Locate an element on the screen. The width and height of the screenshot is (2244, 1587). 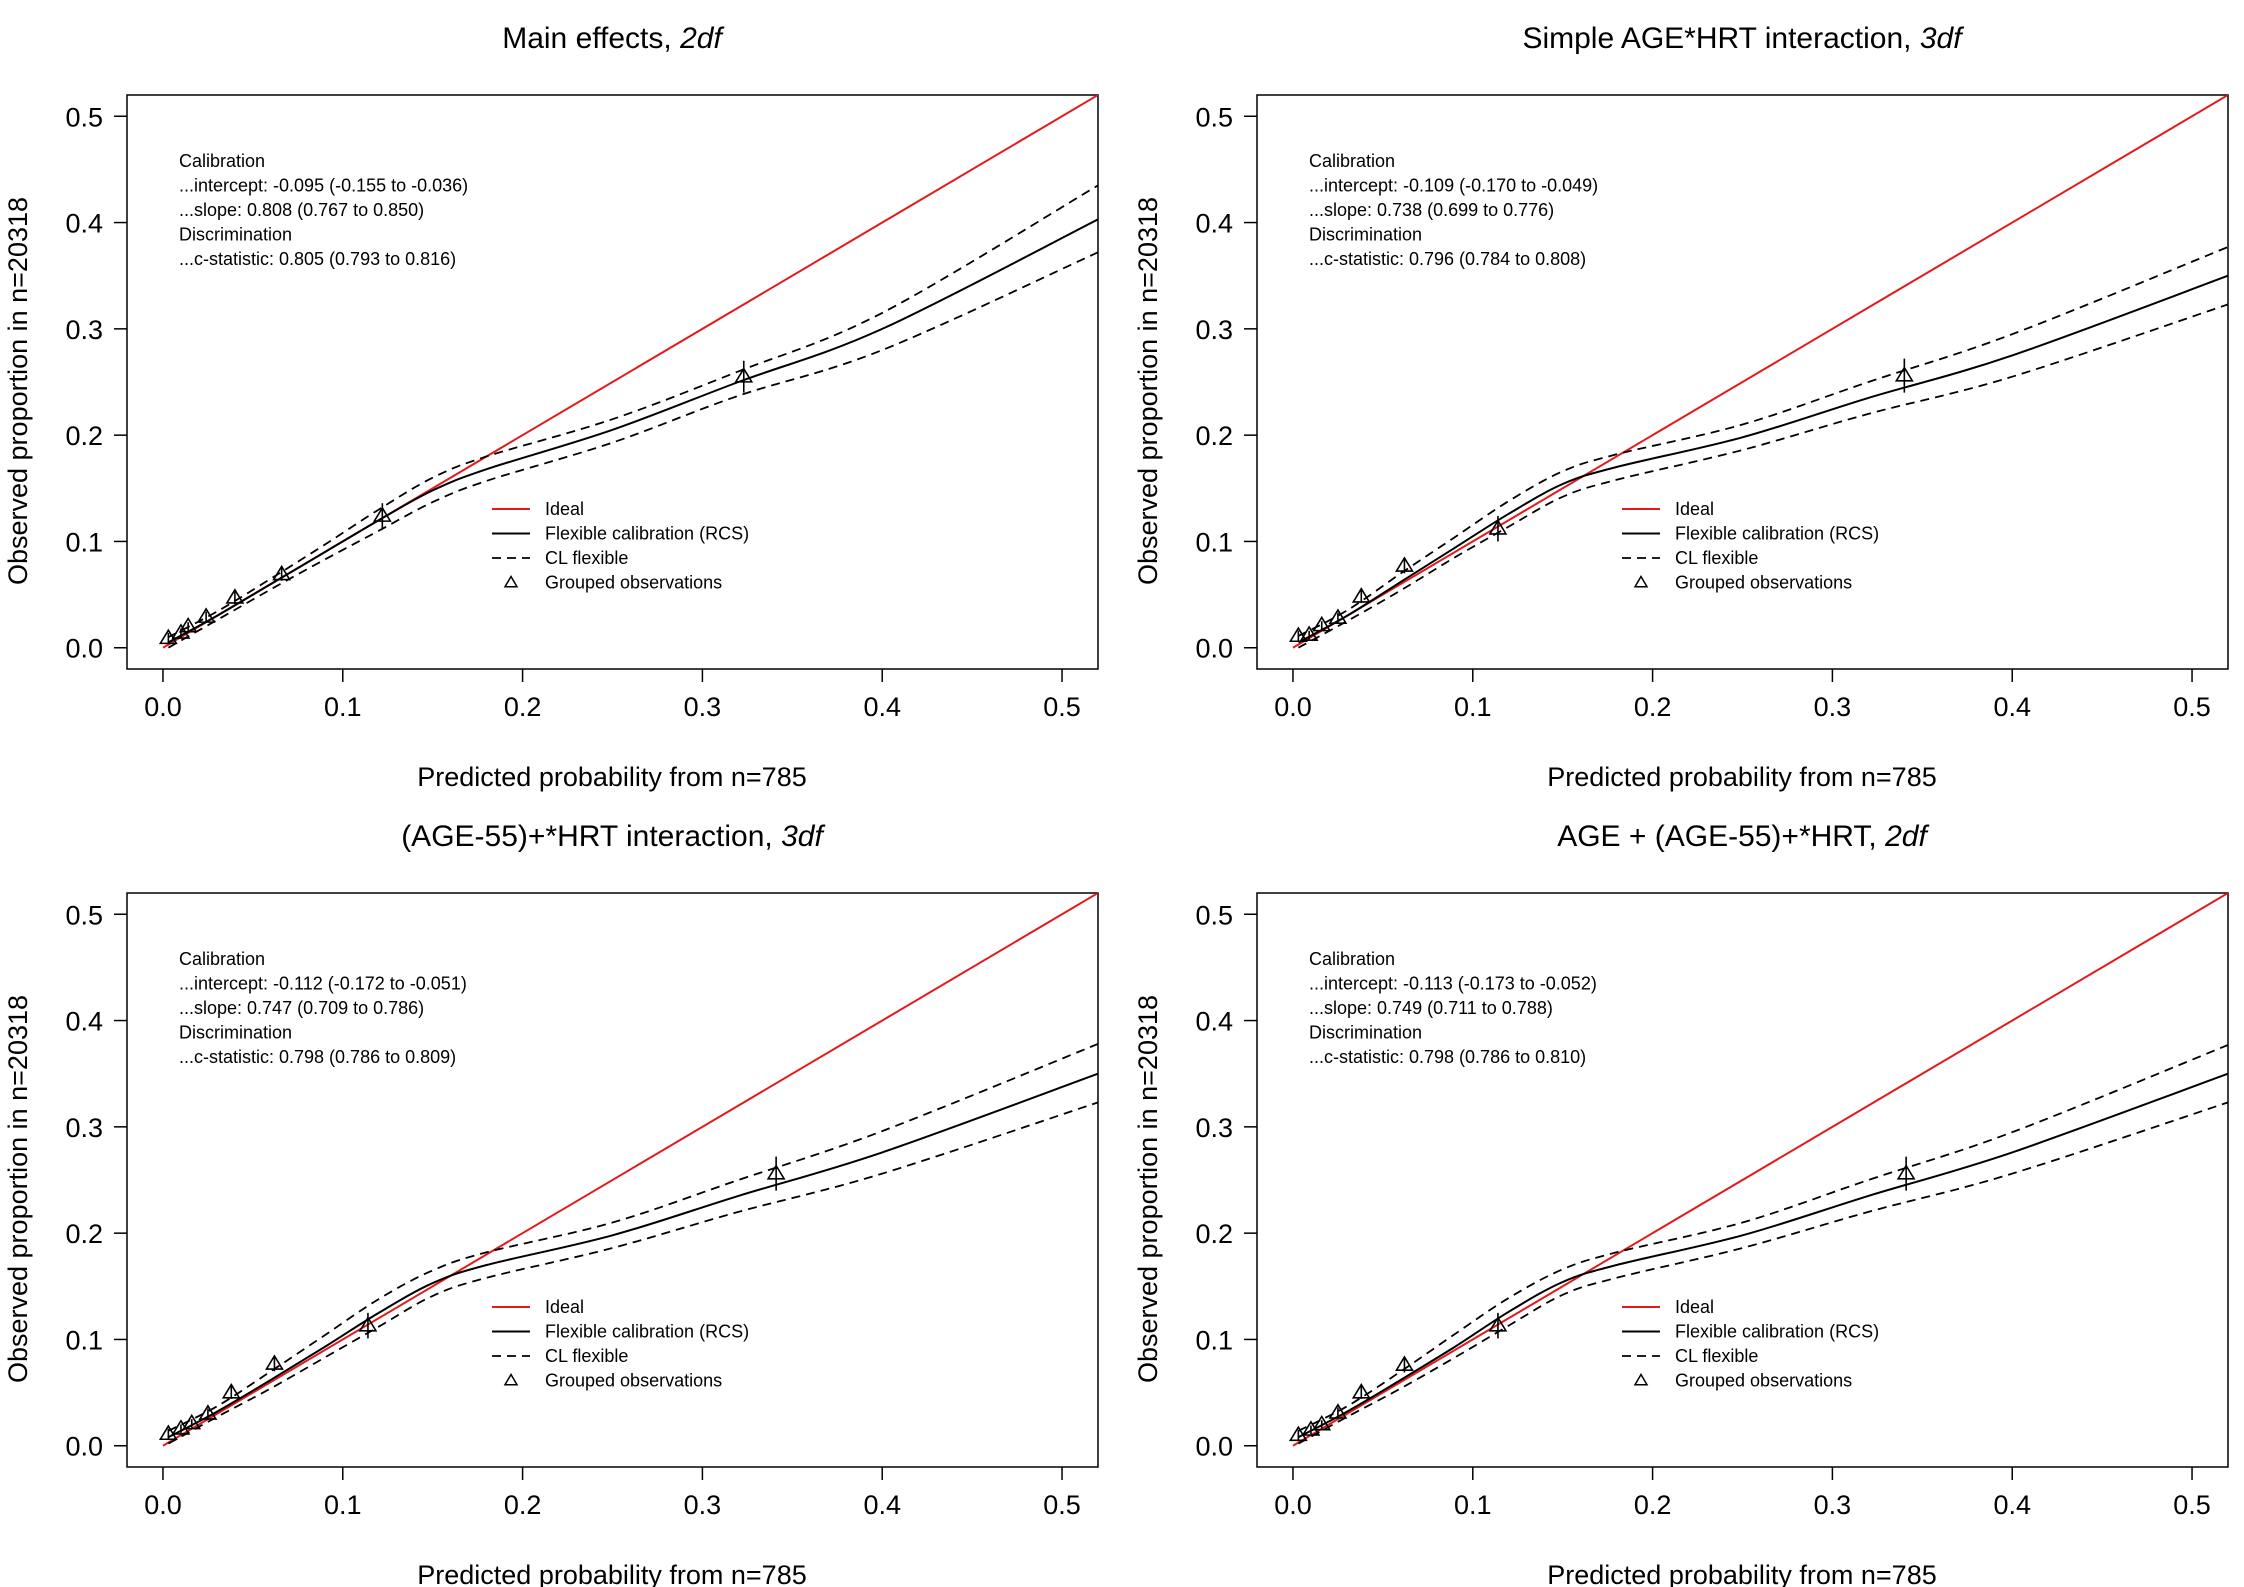
statistic-line: ...slope: 0.749 (0.711 to 0.788) is located at coordinates (1431, 1008).